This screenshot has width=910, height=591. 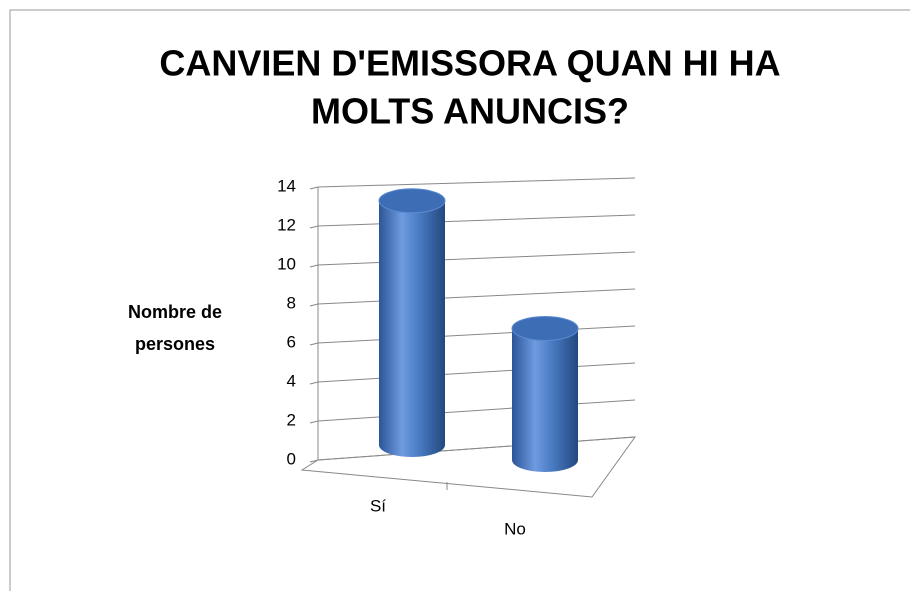 I want to click on y-tick-label: 6, so click(x=291, y=341).